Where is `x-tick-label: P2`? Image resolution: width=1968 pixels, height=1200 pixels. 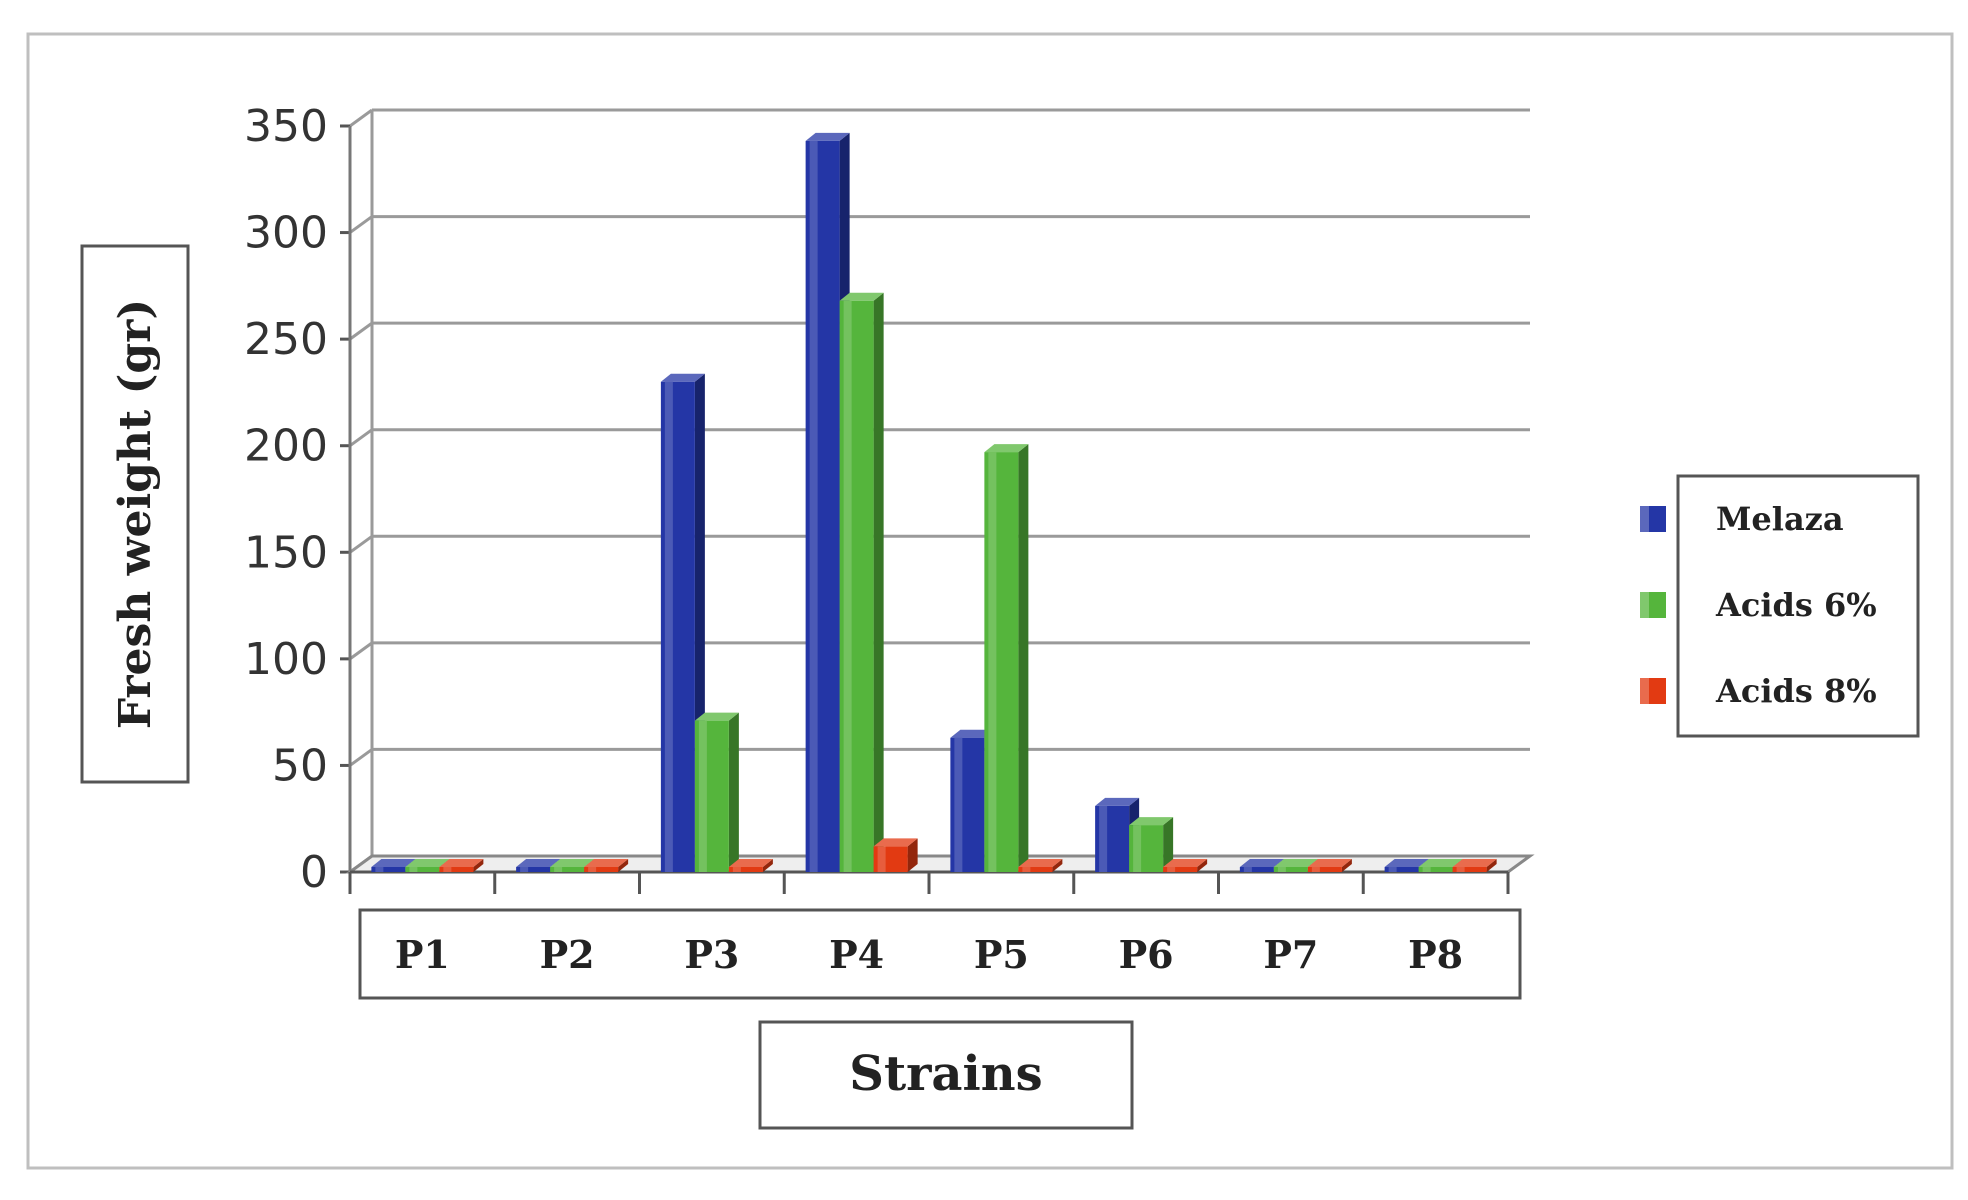 x-tick-label: P2 is located at coordinates (567, 954).